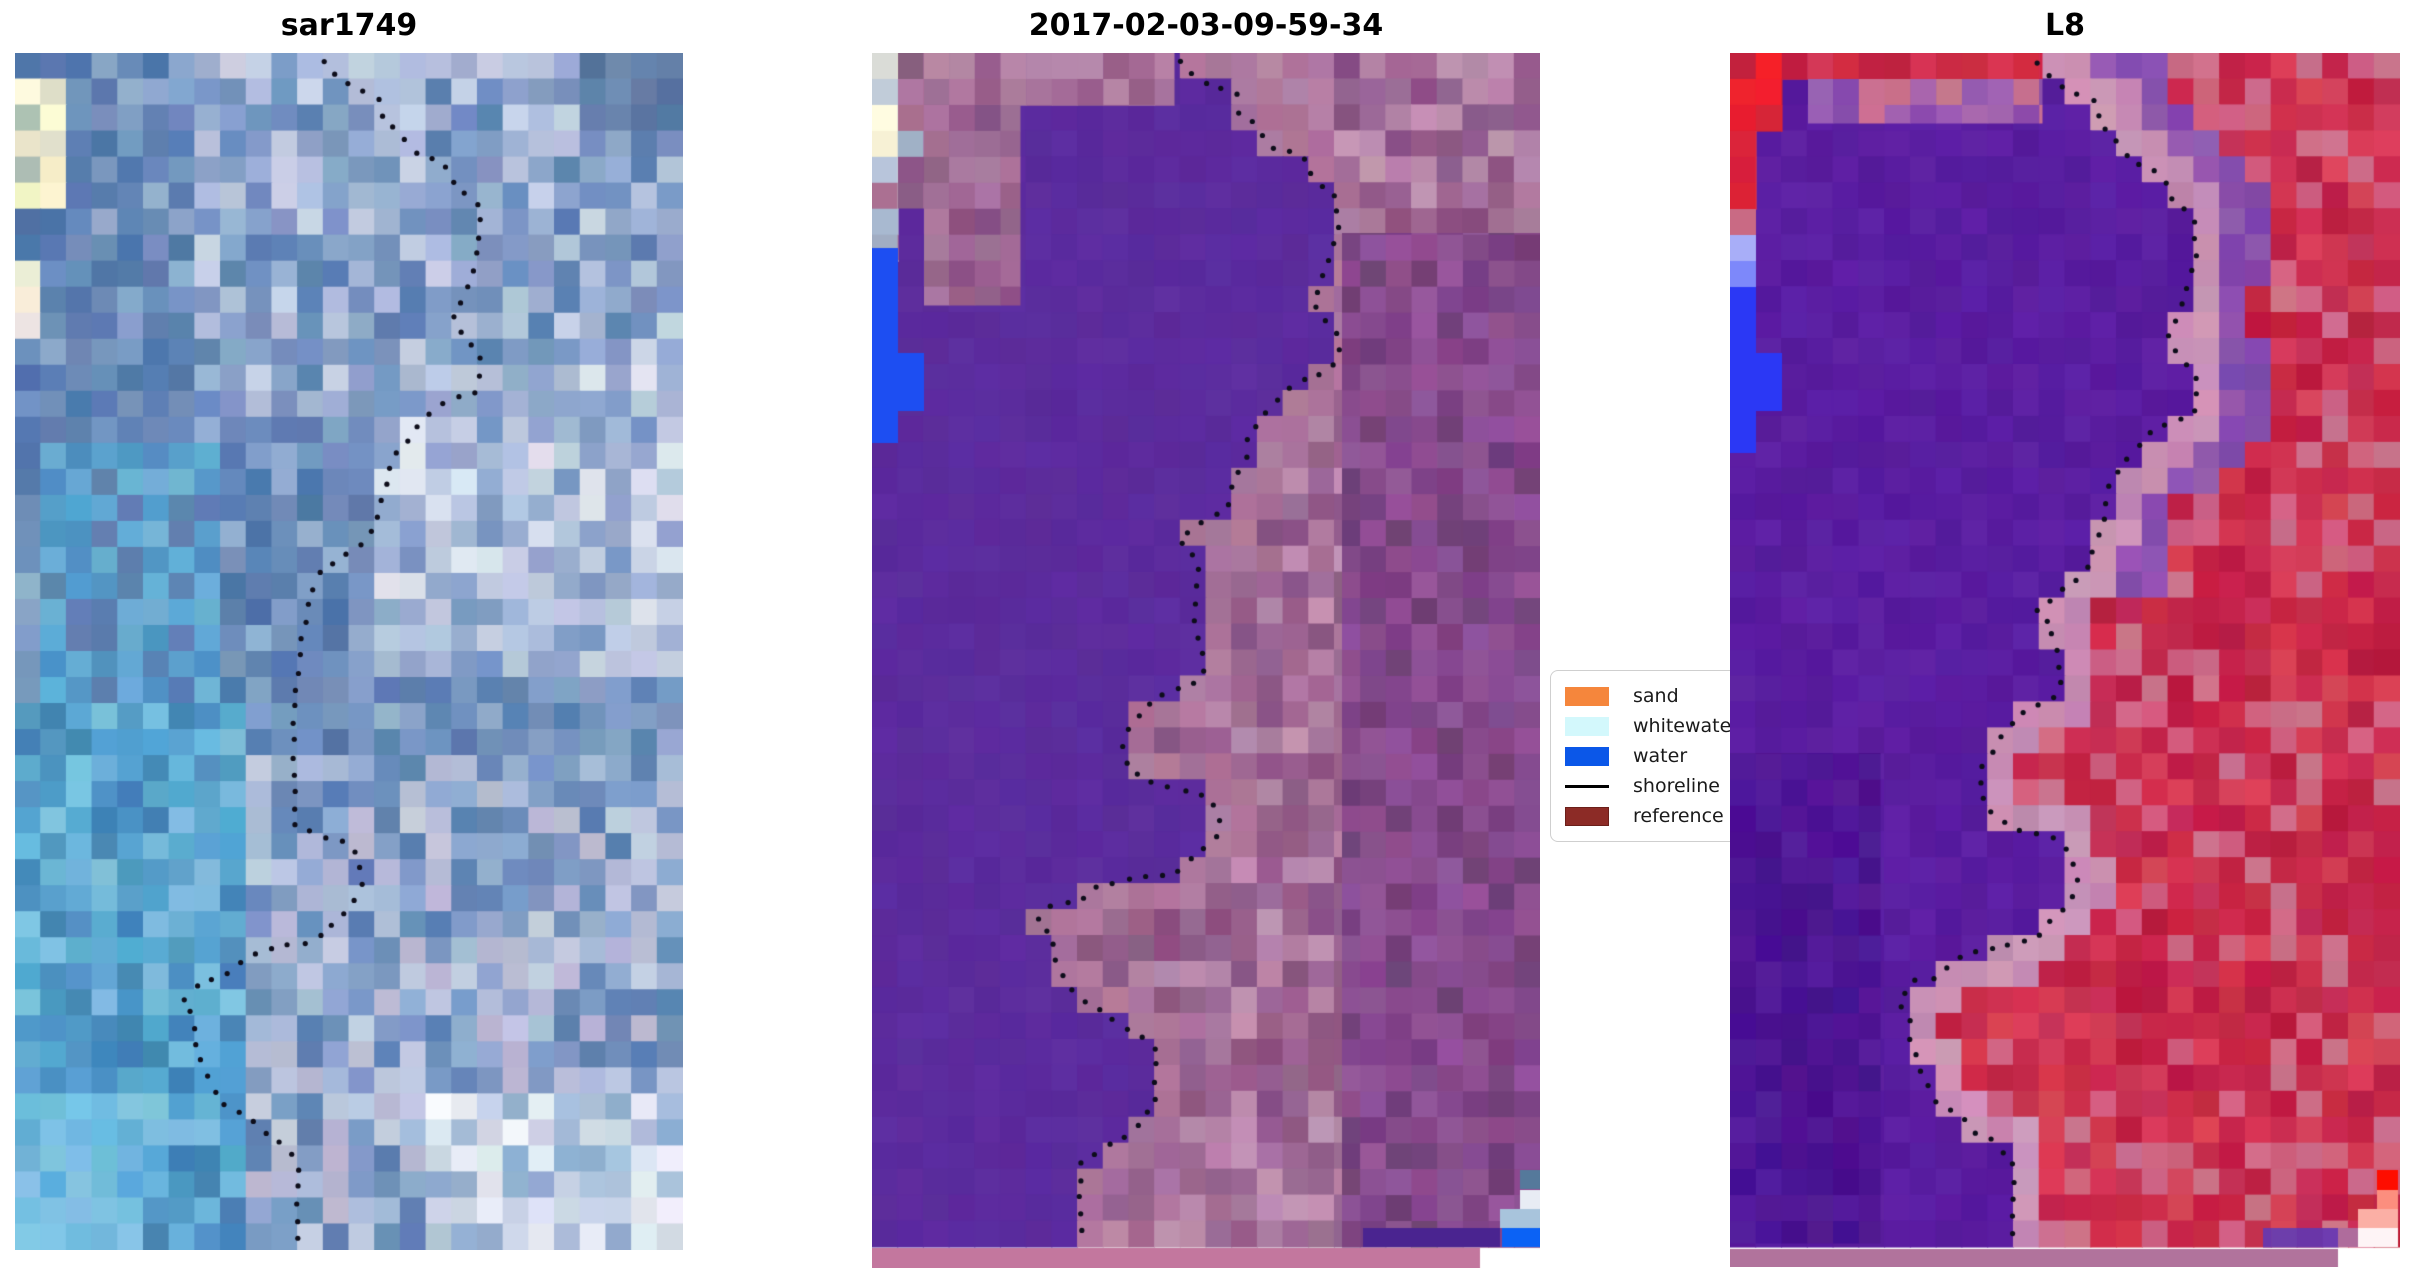 The image size is (2411, 1283). I want to click on legend-label: sand, so click(1656, 696).